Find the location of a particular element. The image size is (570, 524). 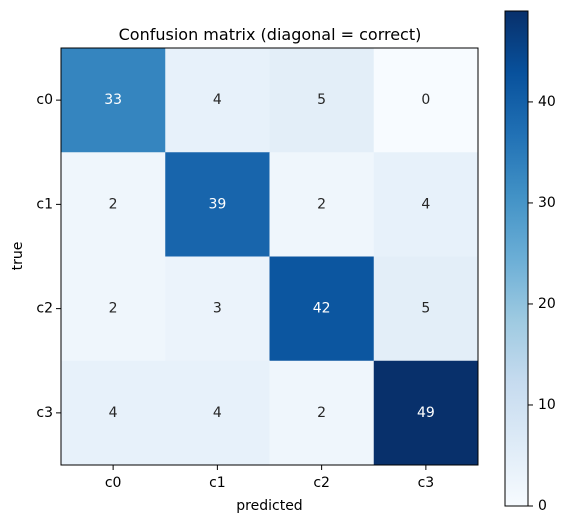

colorbar-tick-label: 10 is located at coordinates (547, 405).